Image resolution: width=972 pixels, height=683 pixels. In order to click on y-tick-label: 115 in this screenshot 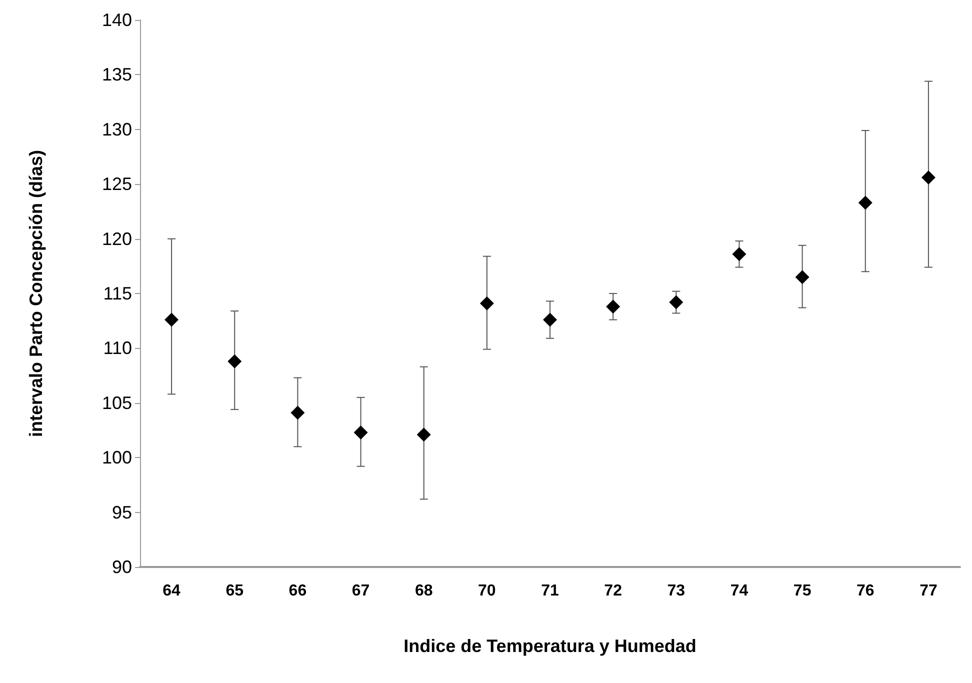, I will do `click(117, 294)`.